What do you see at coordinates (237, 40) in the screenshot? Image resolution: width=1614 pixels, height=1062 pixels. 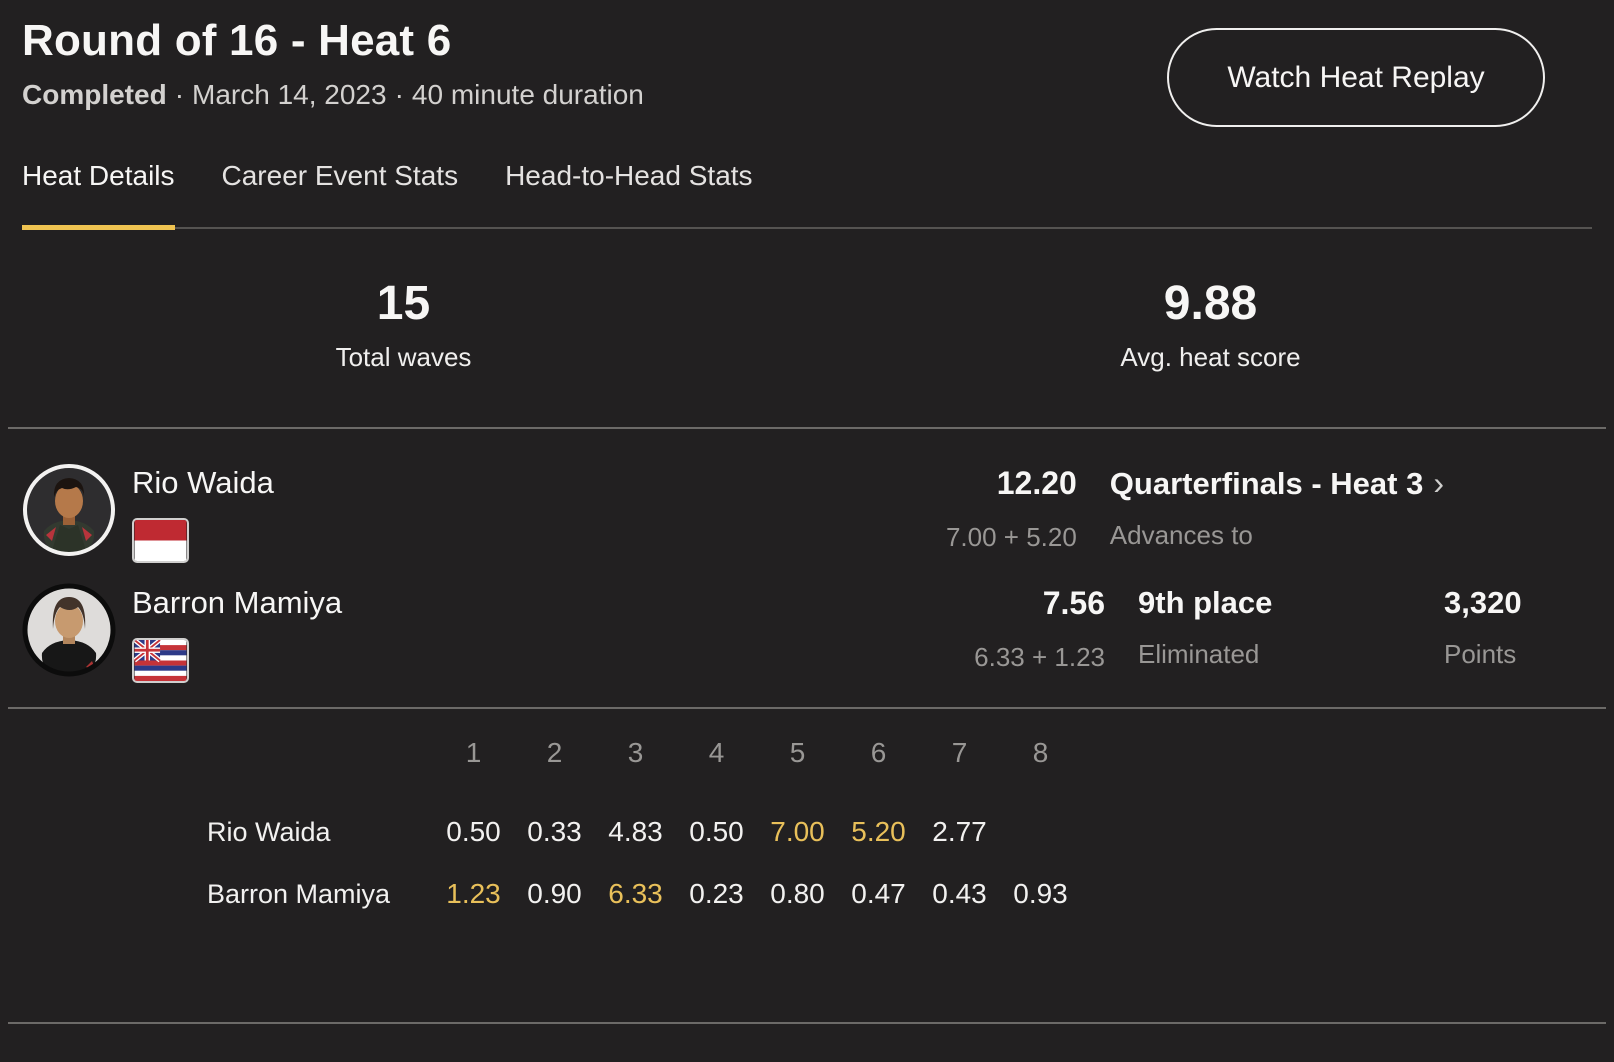 I see `page-title: Round of 16 - Heat 6` at bounding box center [237, 40].